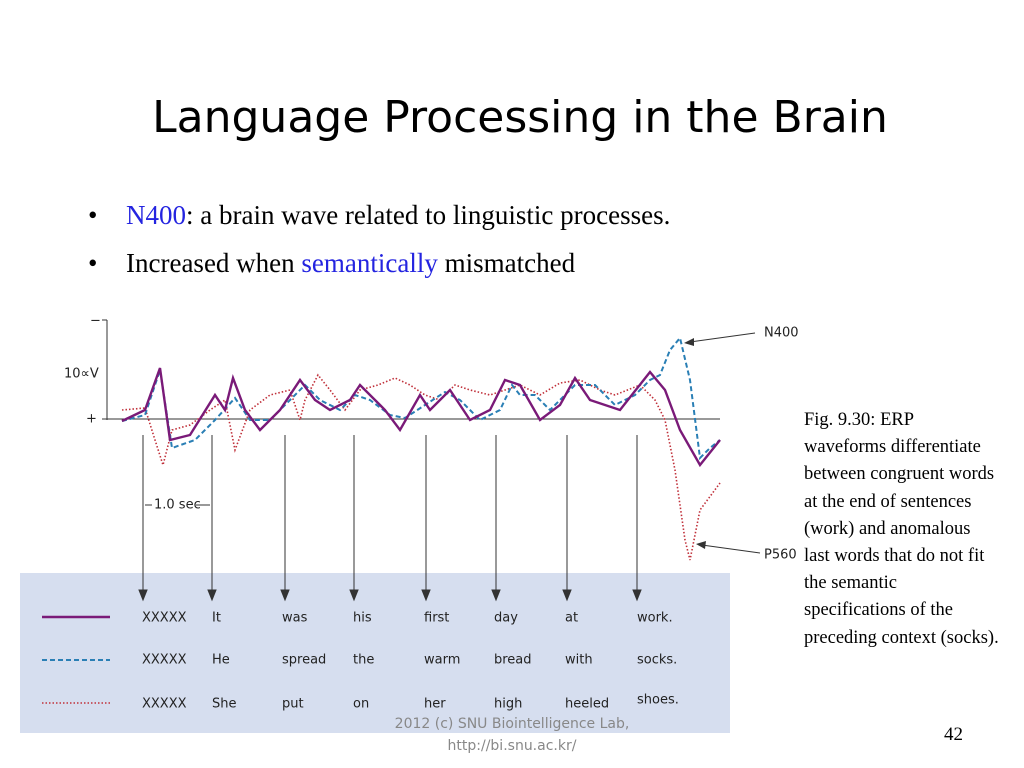 The height and width of the screenshot is (768, 1024). What do you see at coordinates (221, 660) in the screenshot?
I see `sentence-word: He` at bounding box center [221, 660].